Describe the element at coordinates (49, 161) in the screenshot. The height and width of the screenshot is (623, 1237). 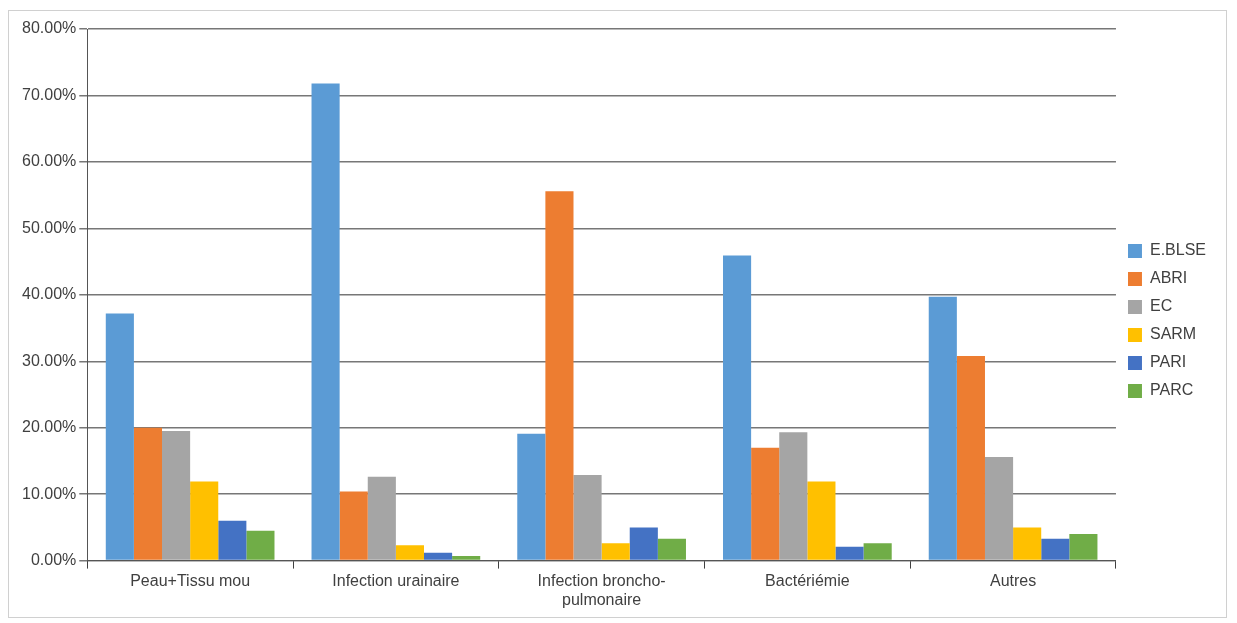
I see `y-tick-label: 60.00%` at that location.